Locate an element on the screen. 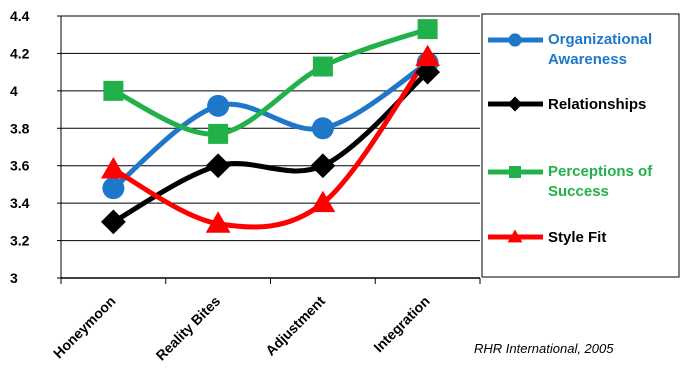  y-tick-label: 3.4 is located at coordinates (20, 203).